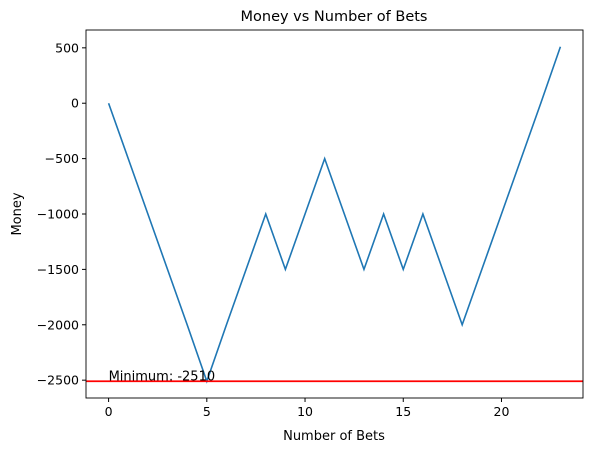  What do you see at coordinates (58, 269) in the screenshot?
I see `y-tick-label: −1500` at bounding box center [58, 269].